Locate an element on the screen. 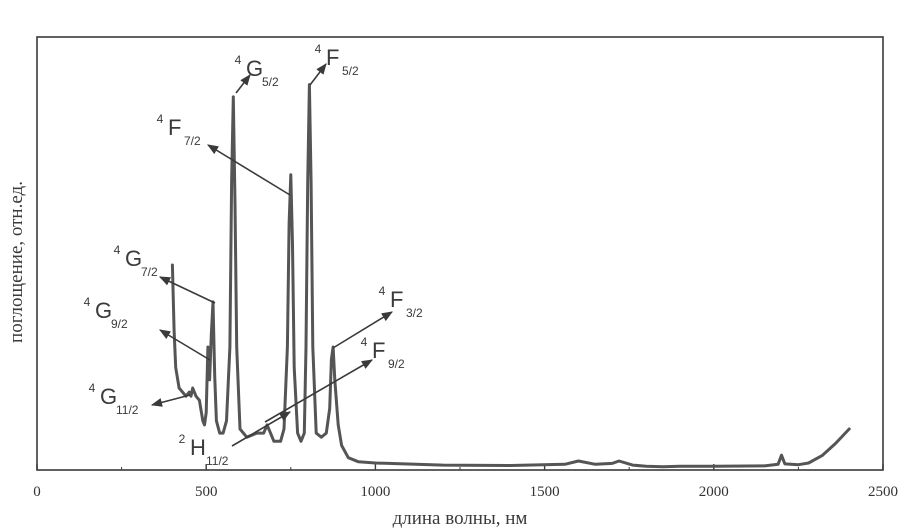 The image size is (919, 530). term-4G11-2-sup: 4 is located at coordinates (92, 388).